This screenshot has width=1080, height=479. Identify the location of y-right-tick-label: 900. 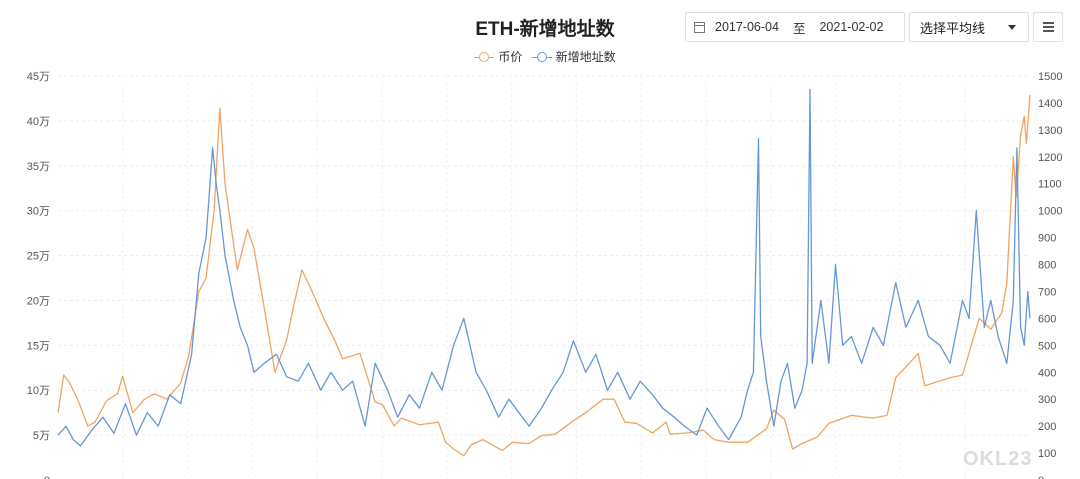
(1047, 239).